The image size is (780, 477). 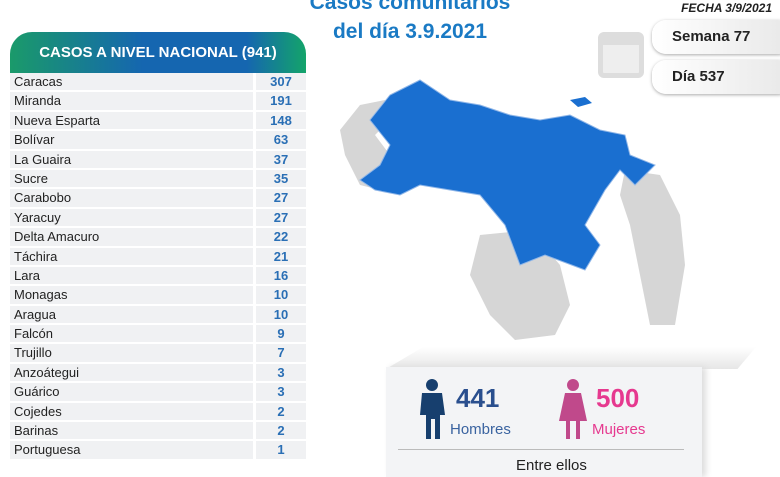 What do you see at coordinates (131, 314) in the screenshot?
I see `state-name: Aragua` at bounding box center [131, 314].